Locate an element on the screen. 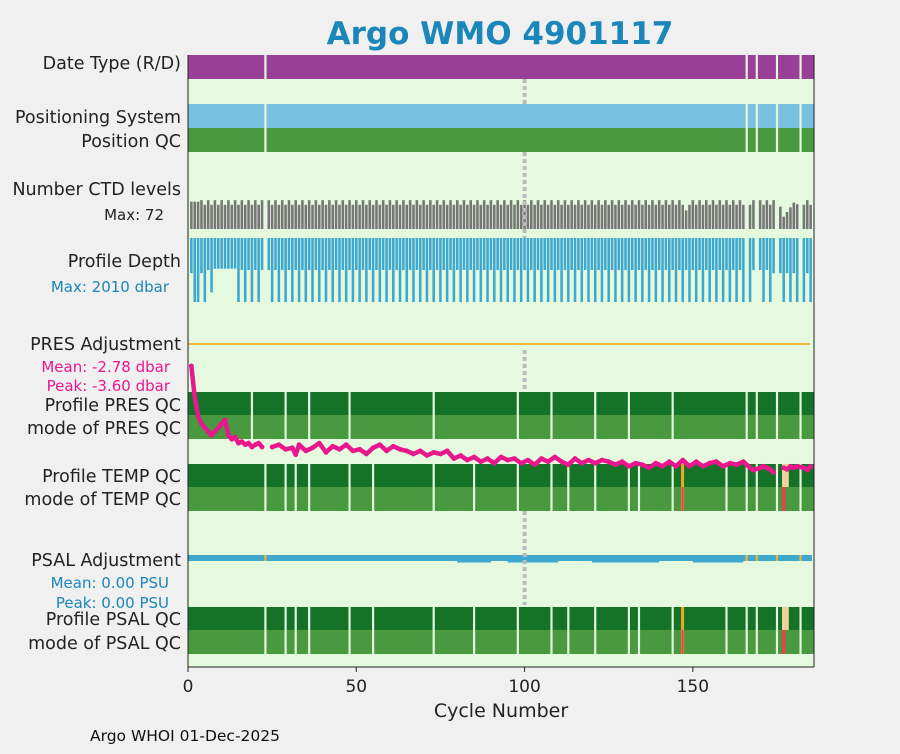  label-position-qc: Position QC is located at coordinates (131, 142).